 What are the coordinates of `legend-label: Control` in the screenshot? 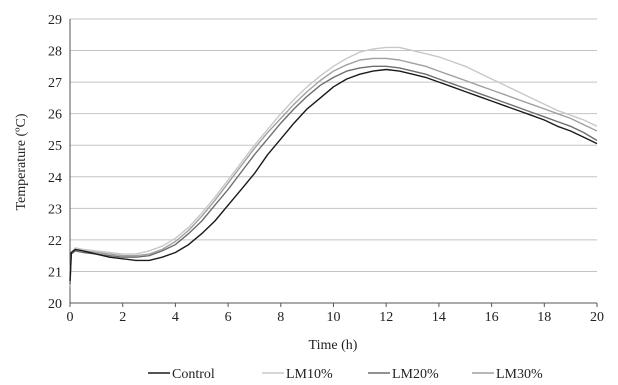 It's located at (193, 374).